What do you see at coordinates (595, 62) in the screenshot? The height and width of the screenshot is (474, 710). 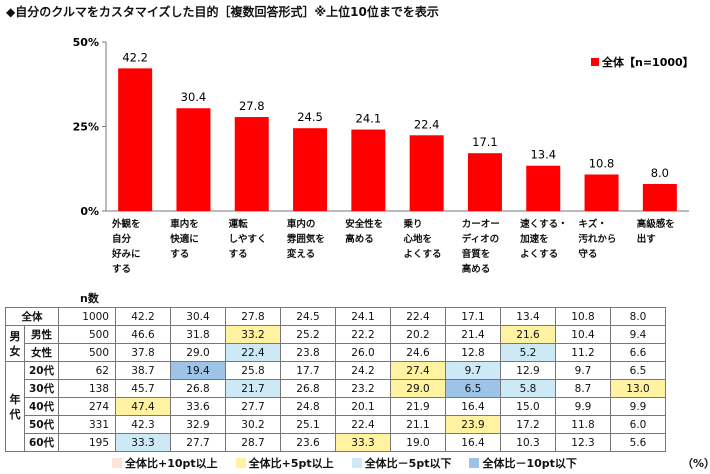 I see `legend-swatch` at bounding box center [595, 62].